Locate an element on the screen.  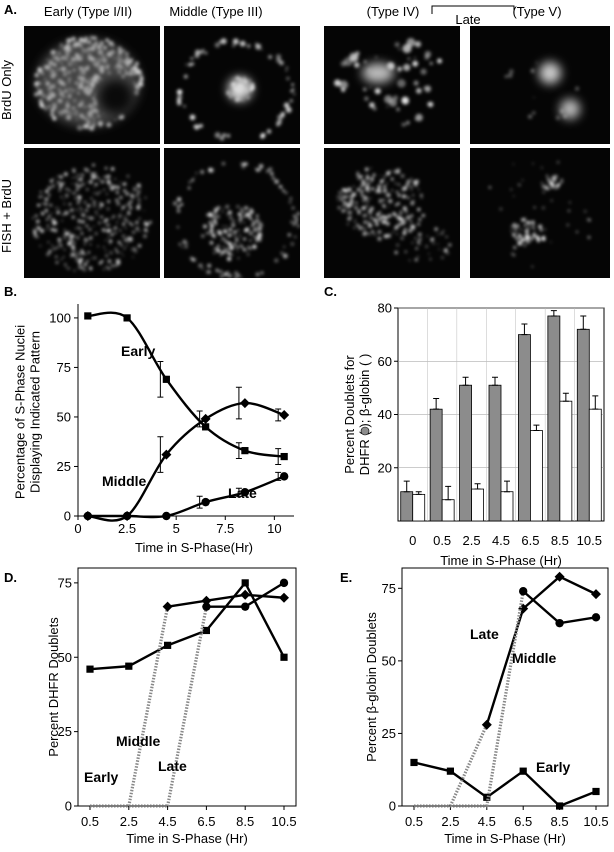
rise-hatch-middle is located at coordinates (148, 706).